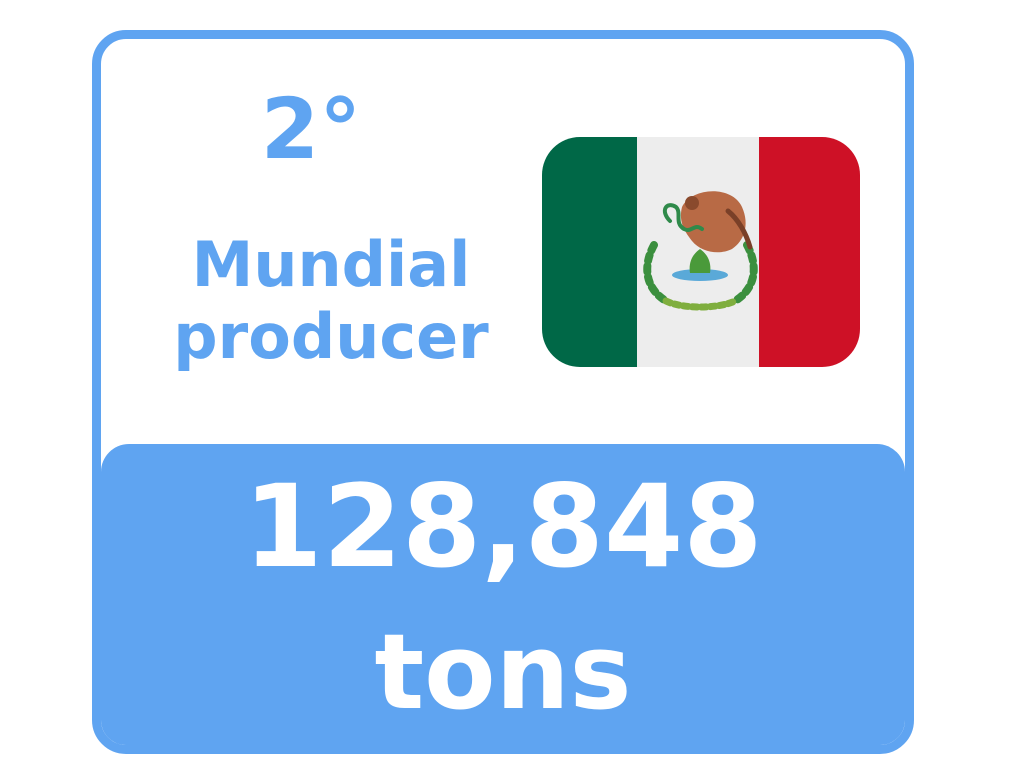 The image size is (1024, 768). What do you see at coordinates (331, 264) in the screenshot?
I see `label-line-1: Mundial` at bounding box center [331, 264].